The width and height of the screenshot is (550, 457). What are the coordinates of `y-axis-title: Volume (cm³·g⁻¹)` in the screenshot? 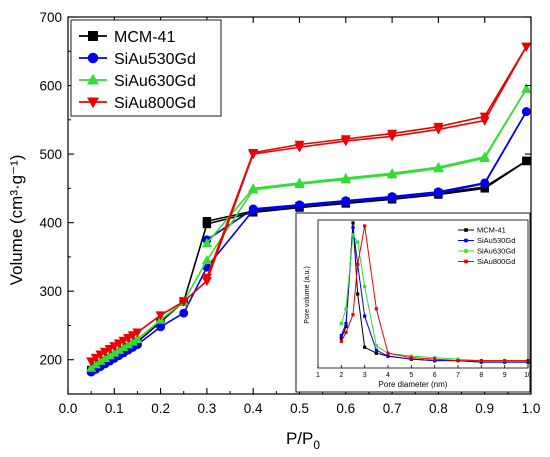 It's located at (16, 220).